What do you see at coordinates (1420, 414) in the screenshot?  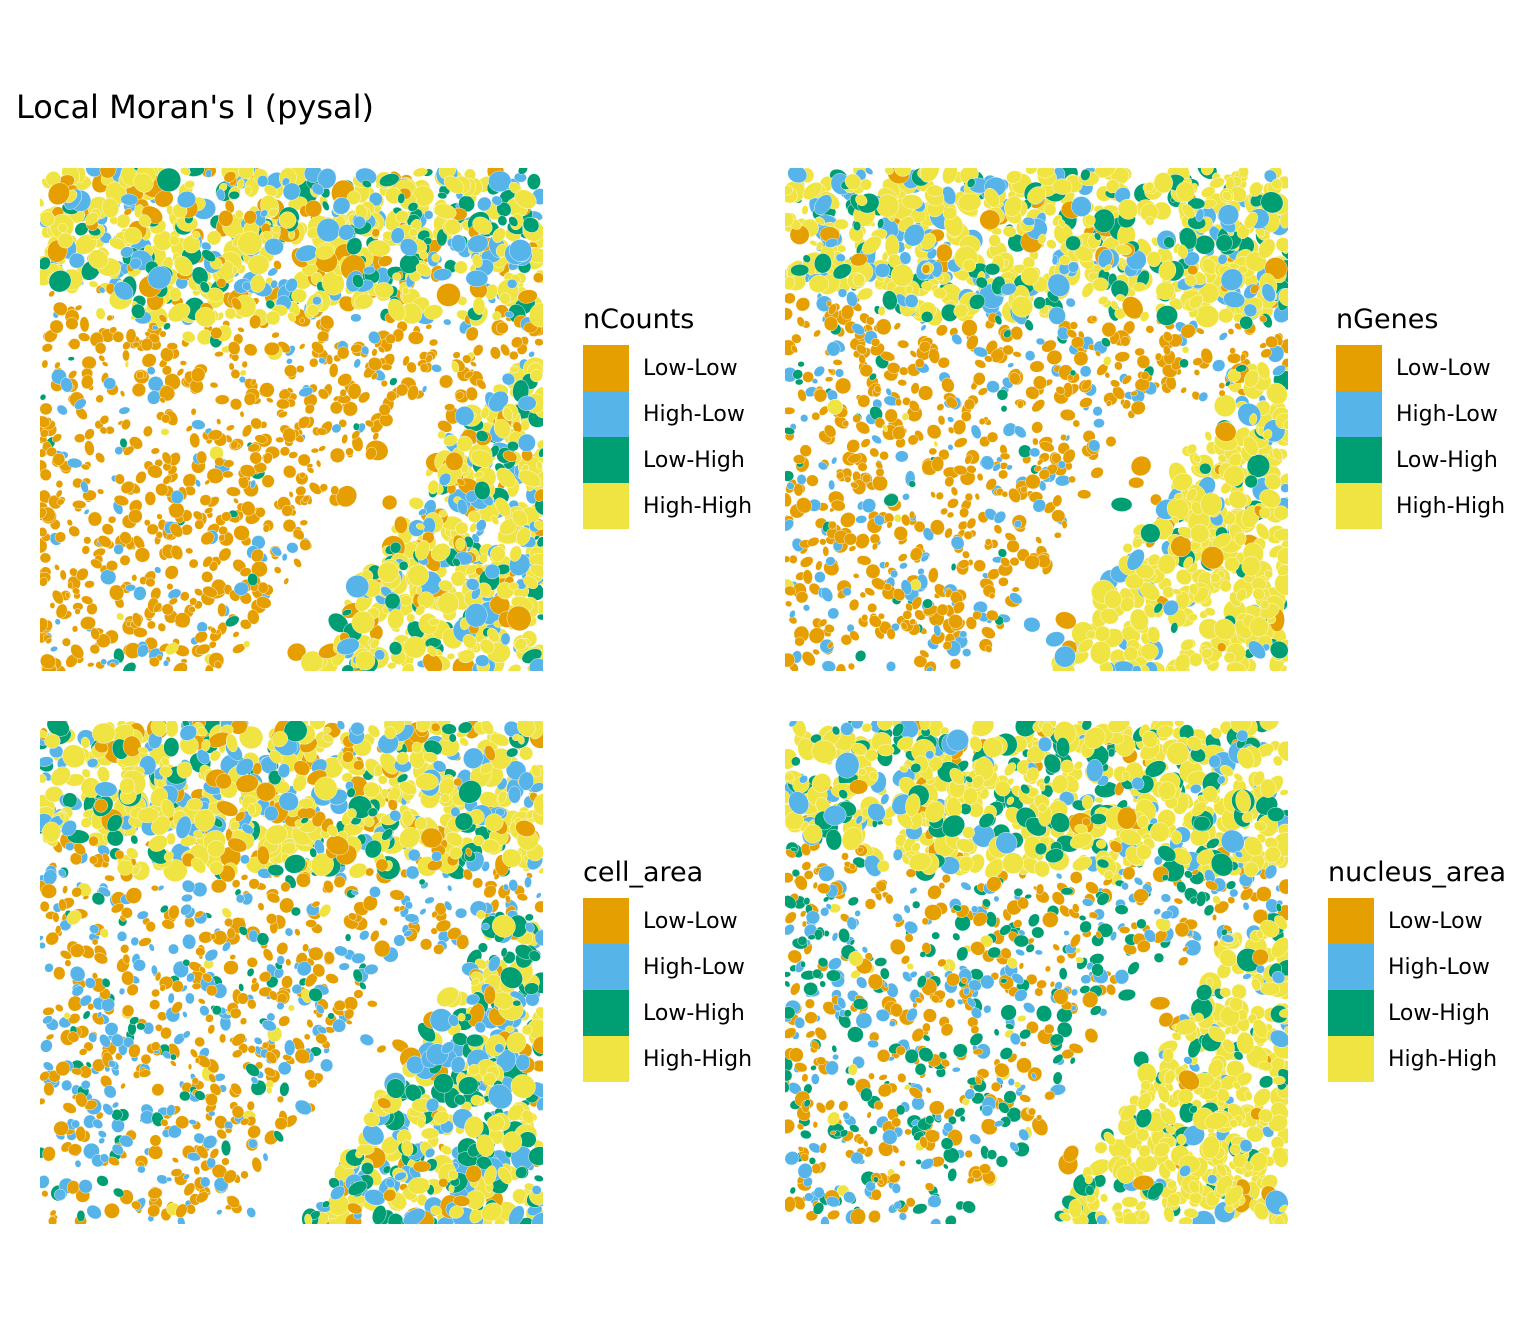 I see `legend-item: High-Low` at bounding box center [1420, 414].